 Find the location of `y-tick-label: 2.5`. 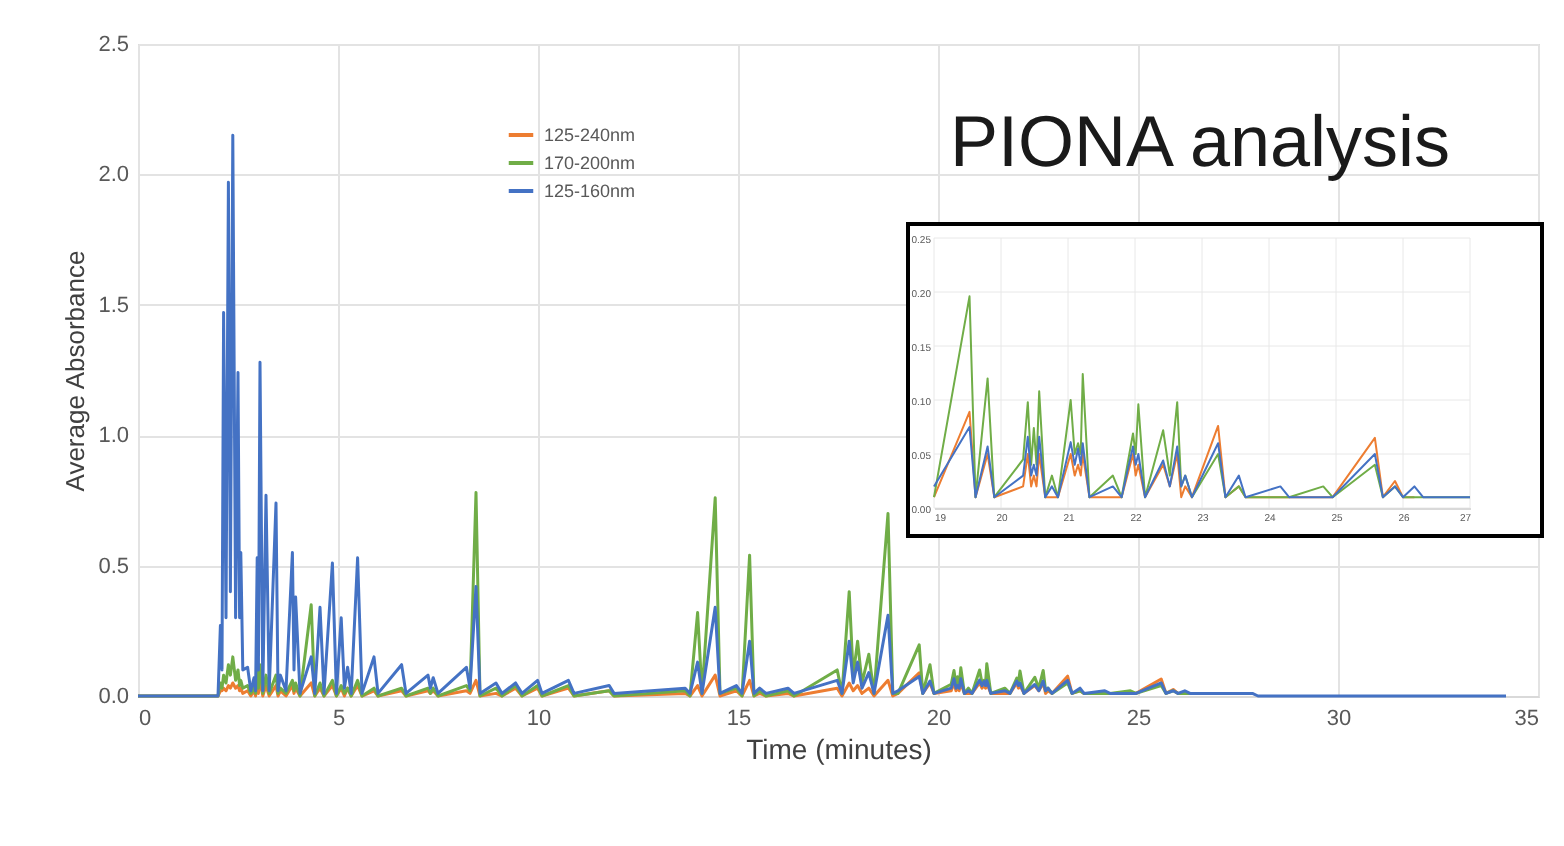

y-tick-label: 2.5 is located at coordinates (113, 45).